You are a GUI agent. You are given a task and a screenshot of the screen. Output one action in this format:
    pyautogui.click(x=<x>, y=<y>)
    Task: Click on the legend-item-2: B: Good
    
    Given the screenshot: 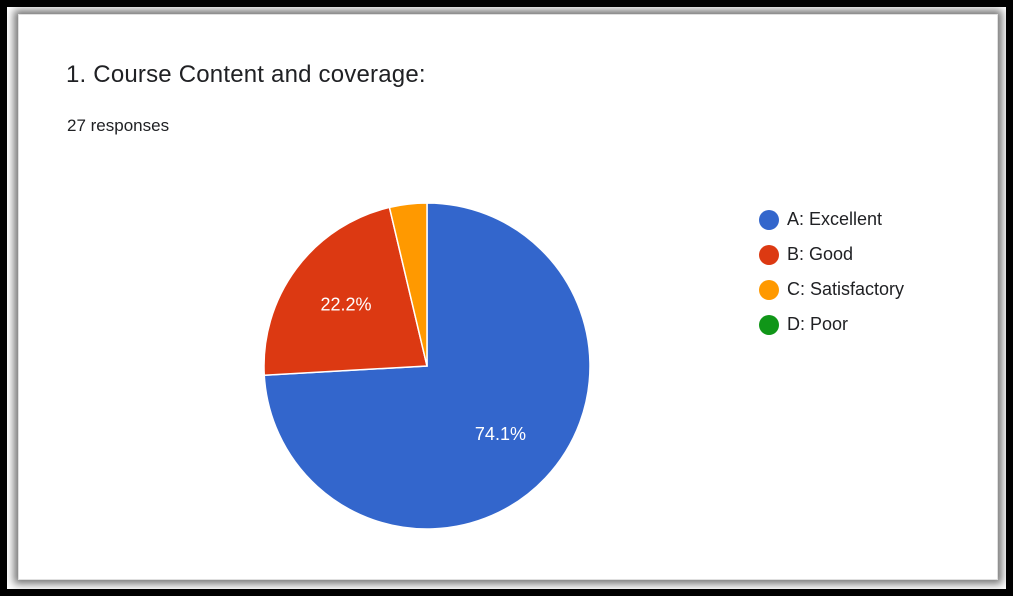 What is the action you would take?
    pyautogui.click(x=831, y=254)
    